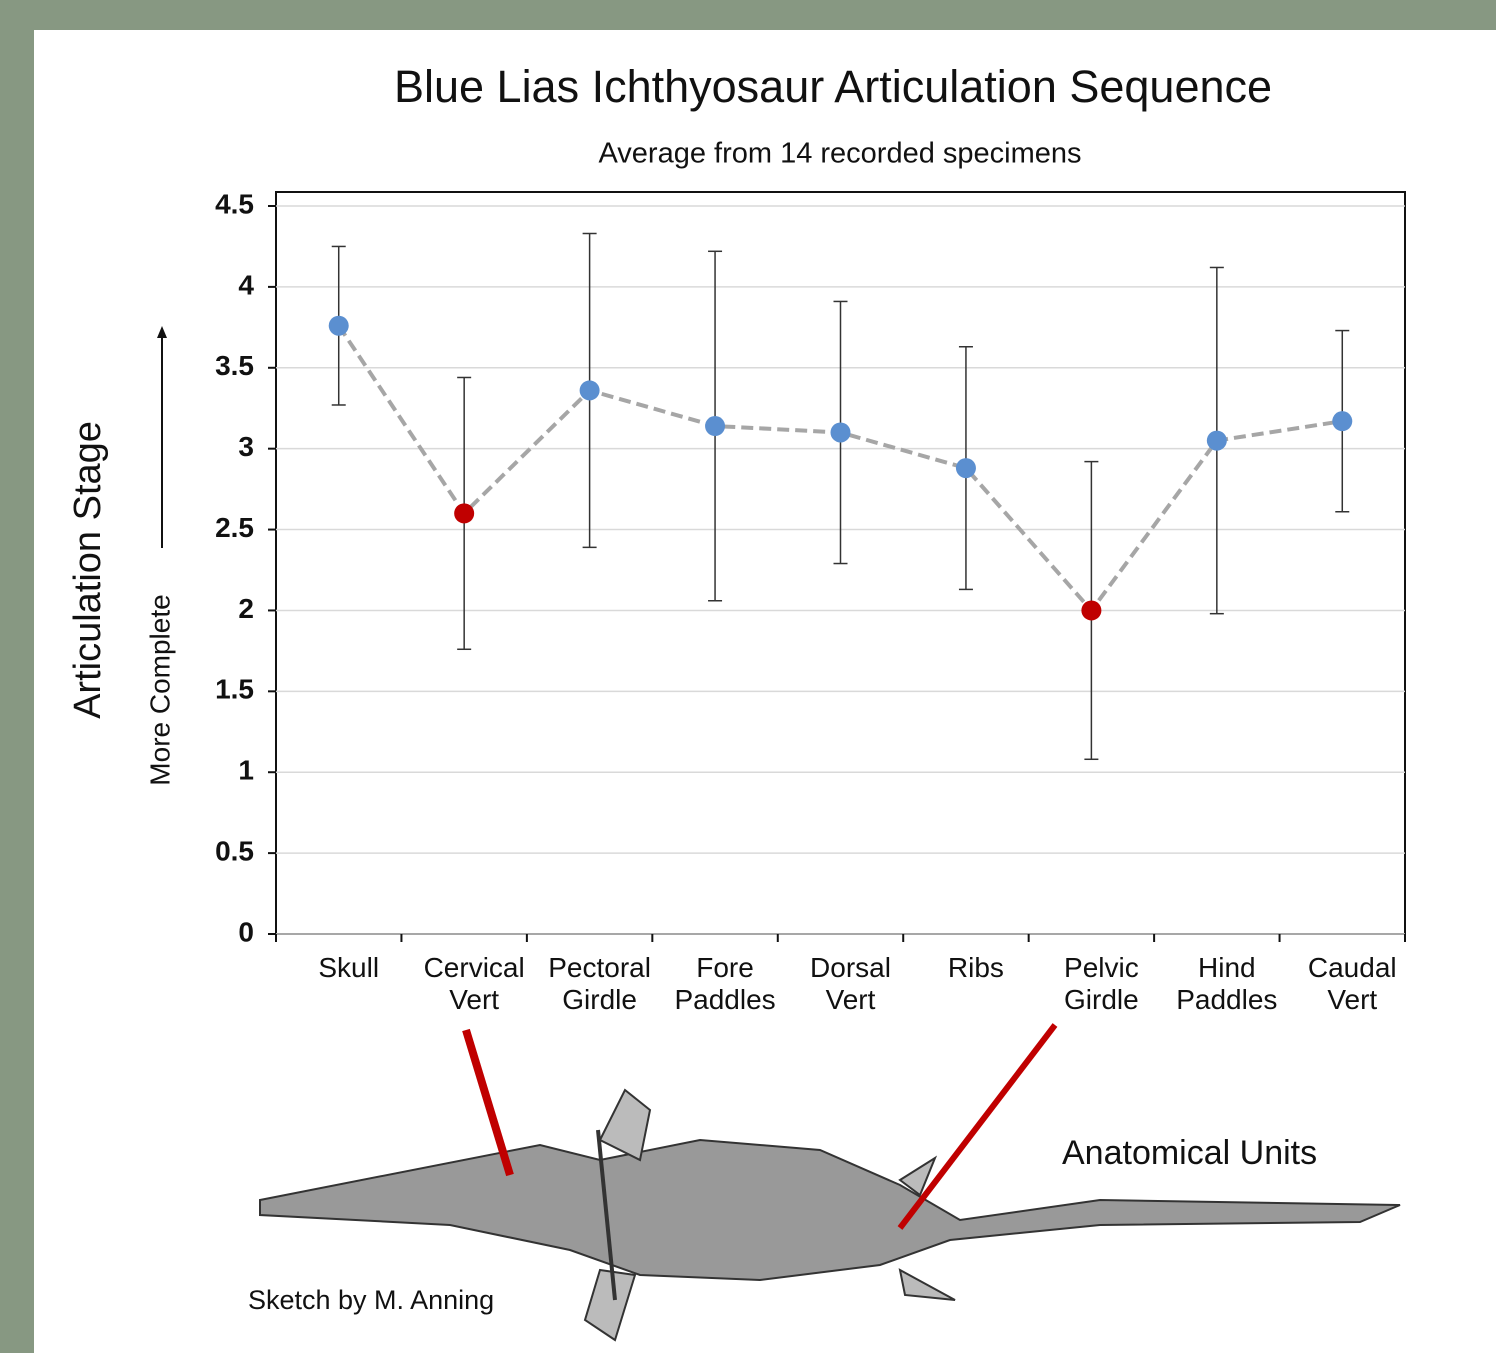  What do you see at coordinates (830, 1215) in the screenshot?
I see `sketch` at bounding box center [830, 1215].